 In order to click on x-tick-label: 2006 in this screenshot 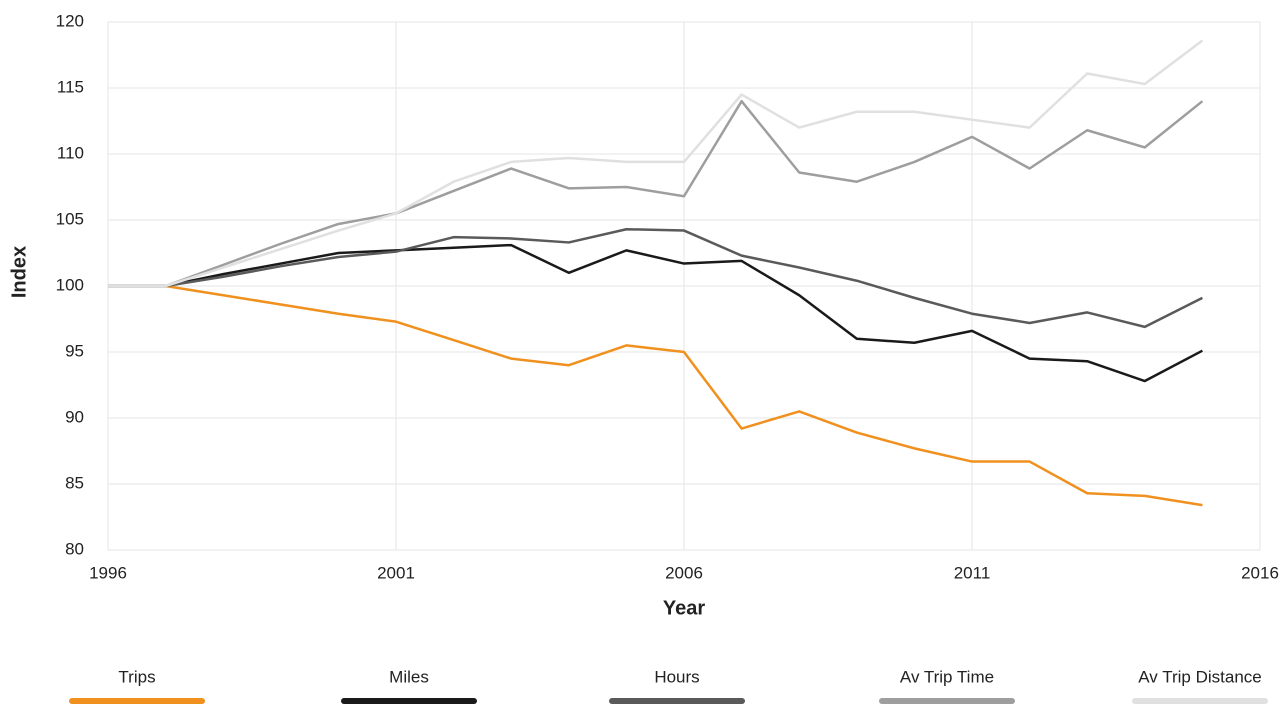, I will do `click(684, 572)`.